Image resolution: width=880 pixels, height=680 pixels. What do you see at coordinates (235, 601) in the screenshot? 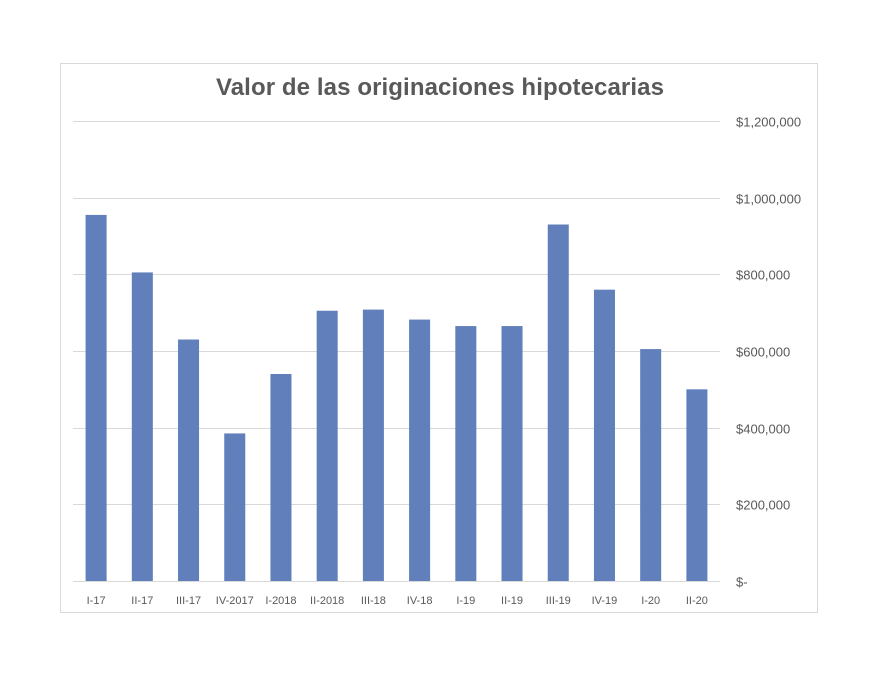
I see `x-category-label: IV-2017` at bounding box center [235, 601].